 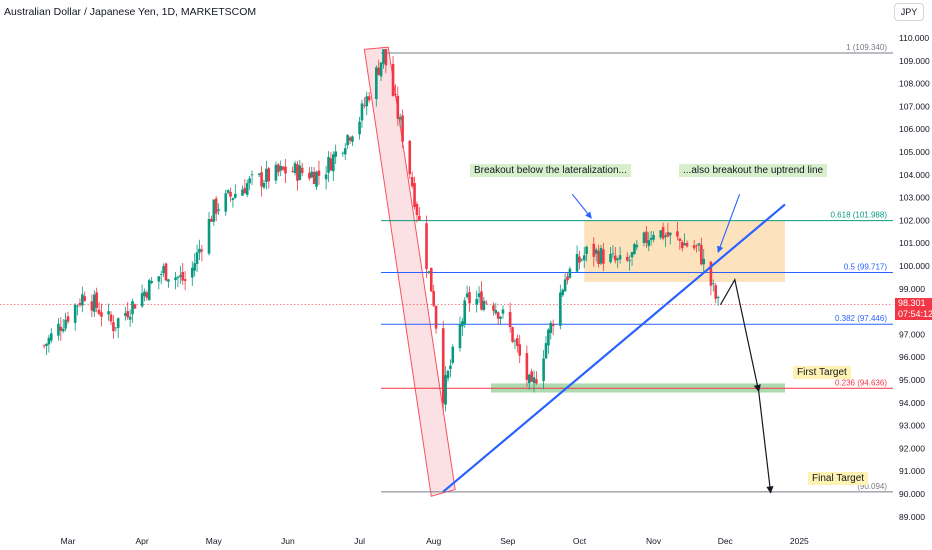 What do you see at coordinates (914, 175) in the screenshot?
I see `y-tick-label: 104.000` at bounding box center [914, 175].